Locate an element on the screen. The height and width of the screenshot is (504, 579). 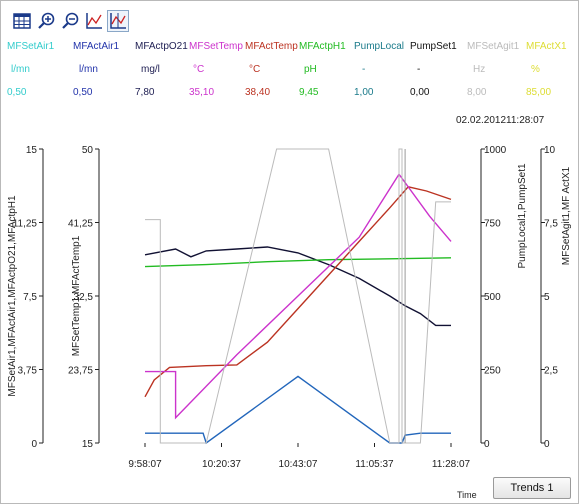
legend-value-pumpset1: 0,00 is located at coordinates (420, 92).